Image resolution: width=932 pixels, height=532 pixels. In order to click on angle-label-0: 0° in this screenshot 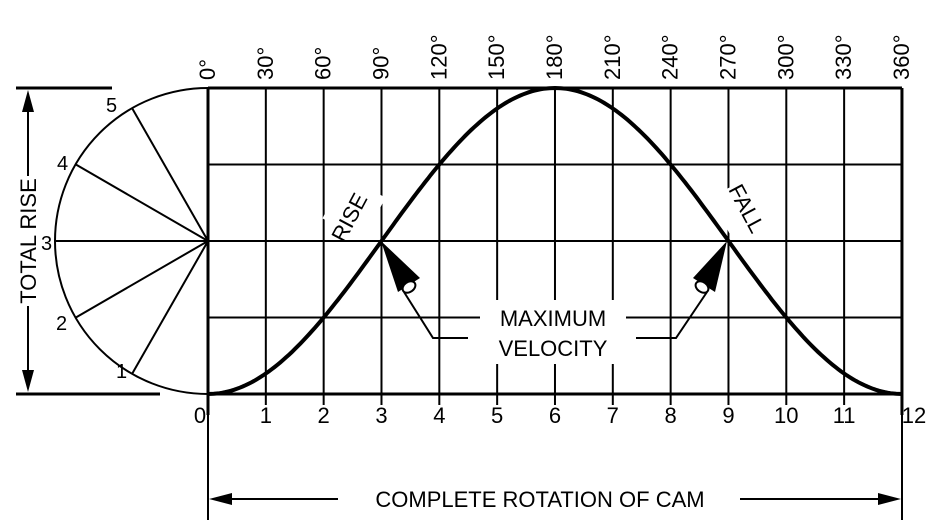, I will do `click(207, 69)`.